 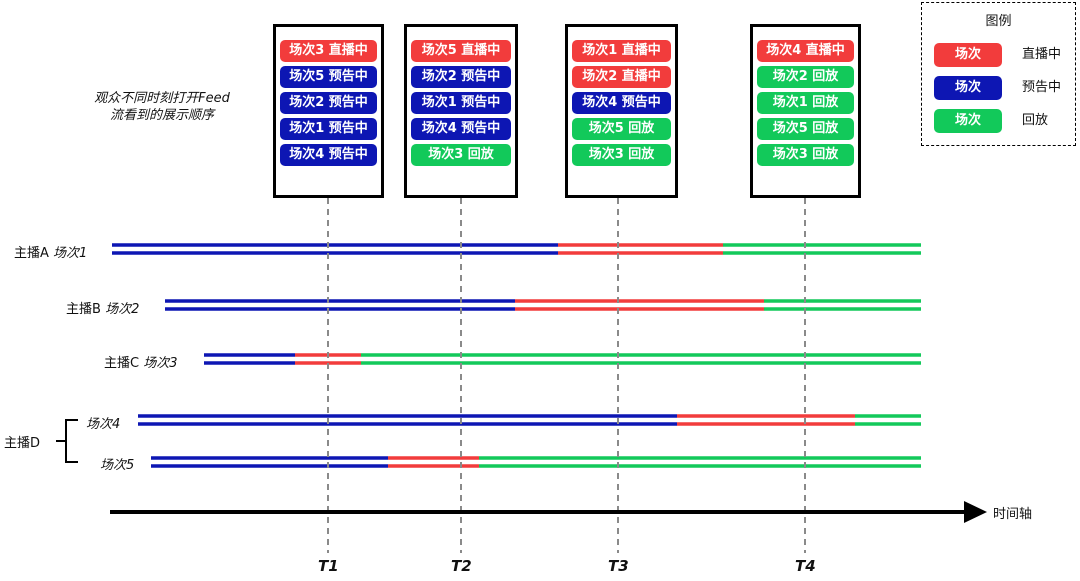 What do you see at coordinates (621, 51) in the screenshot?
I see `feed-item: 场次1 直播中` at bounding box center [621, 51].